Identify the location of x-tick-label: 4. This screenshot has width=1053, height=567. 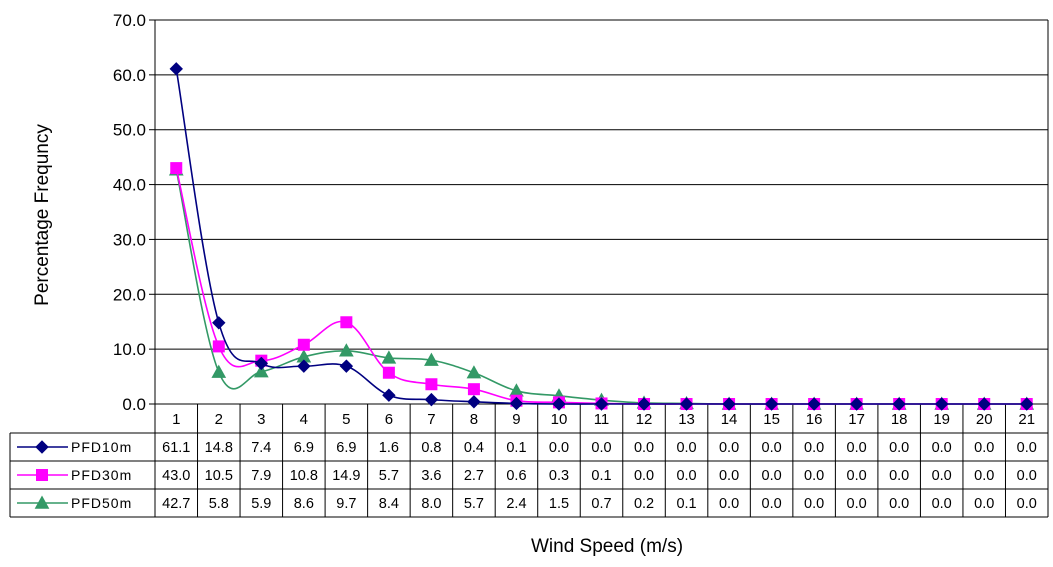
(304, 419).